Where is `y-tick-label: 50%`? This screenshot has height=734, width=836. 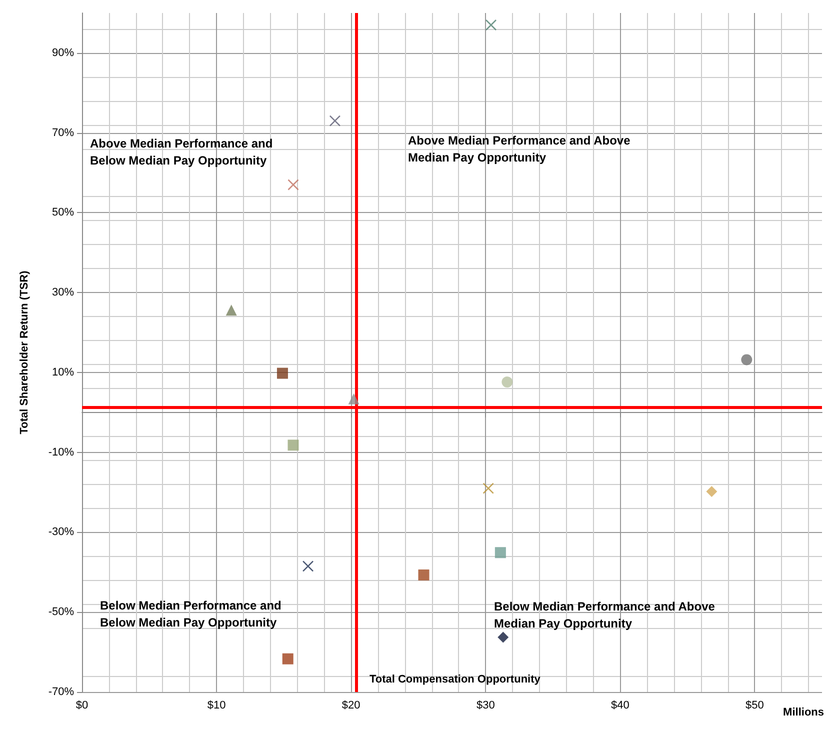
y-tick-label: 50% is located at coordinates (63, 212).